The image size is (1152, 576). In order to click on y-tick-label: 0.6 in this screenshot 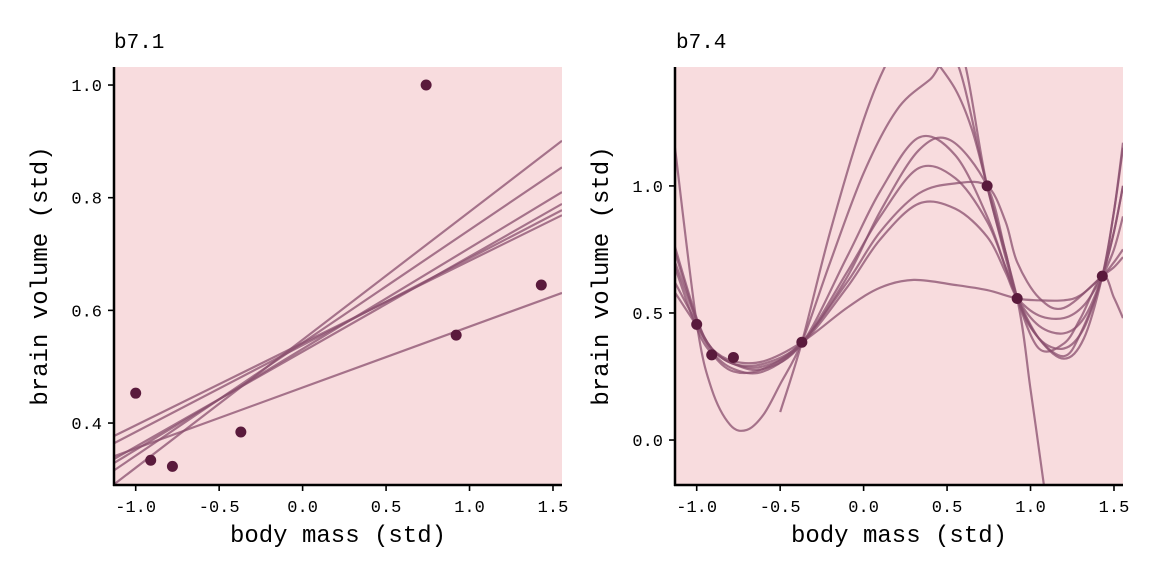, I will do `click(86, 312)`.